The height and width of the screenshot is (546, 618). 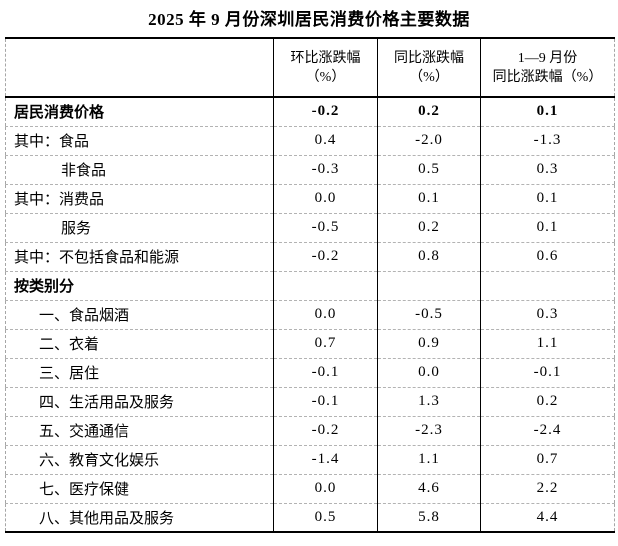 What do you see at coordinates (325, 517) in the screenshot?
I see `row-value-mom: 0.5` at bounding box center [325, 517].